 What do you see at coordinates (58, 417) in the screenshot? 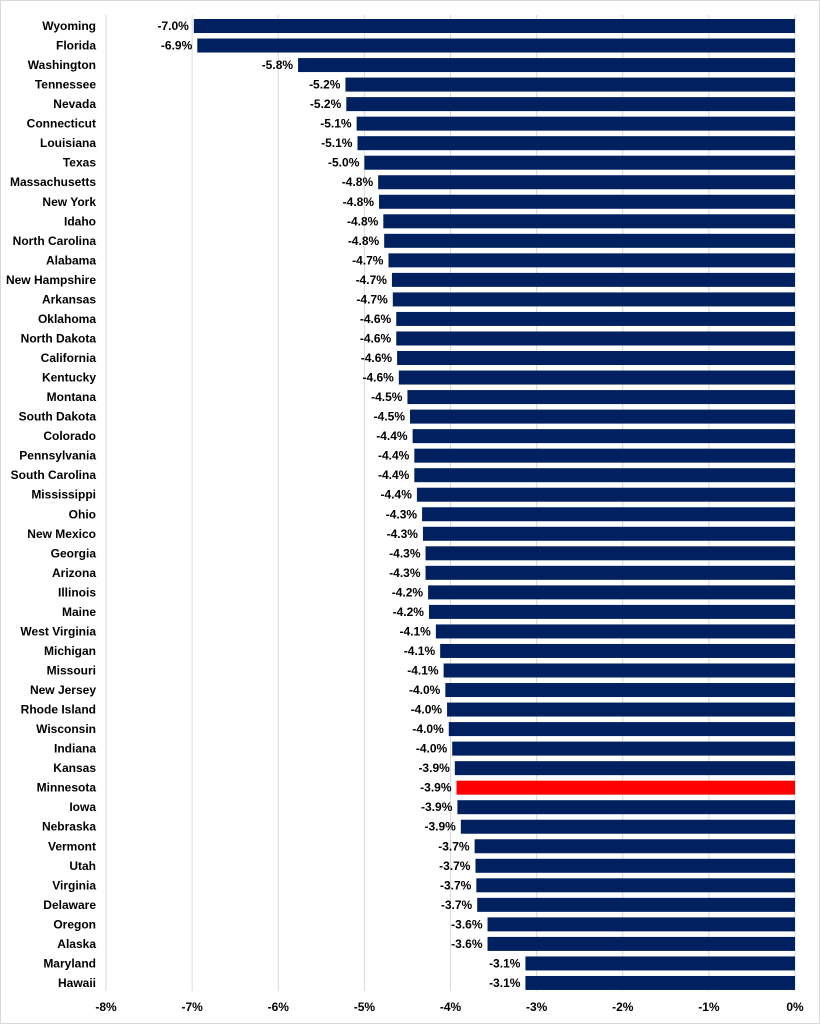
I see `category-label: South Dakota` at bounding box center [58, 417].